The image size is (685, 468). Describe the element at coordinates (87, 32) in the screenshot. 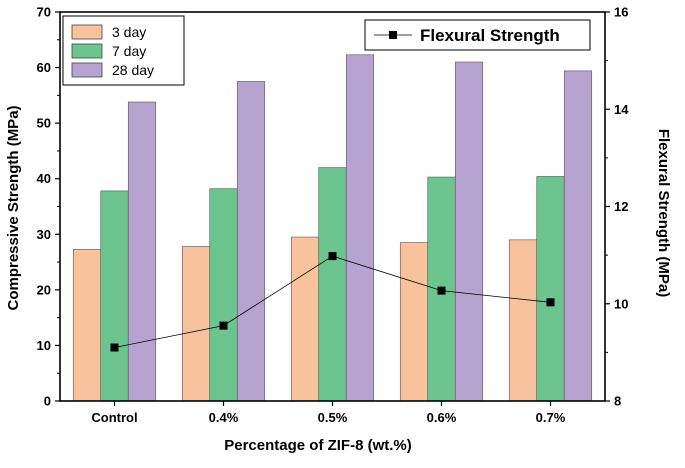

I see `legend-swatch-3-day` at that location.